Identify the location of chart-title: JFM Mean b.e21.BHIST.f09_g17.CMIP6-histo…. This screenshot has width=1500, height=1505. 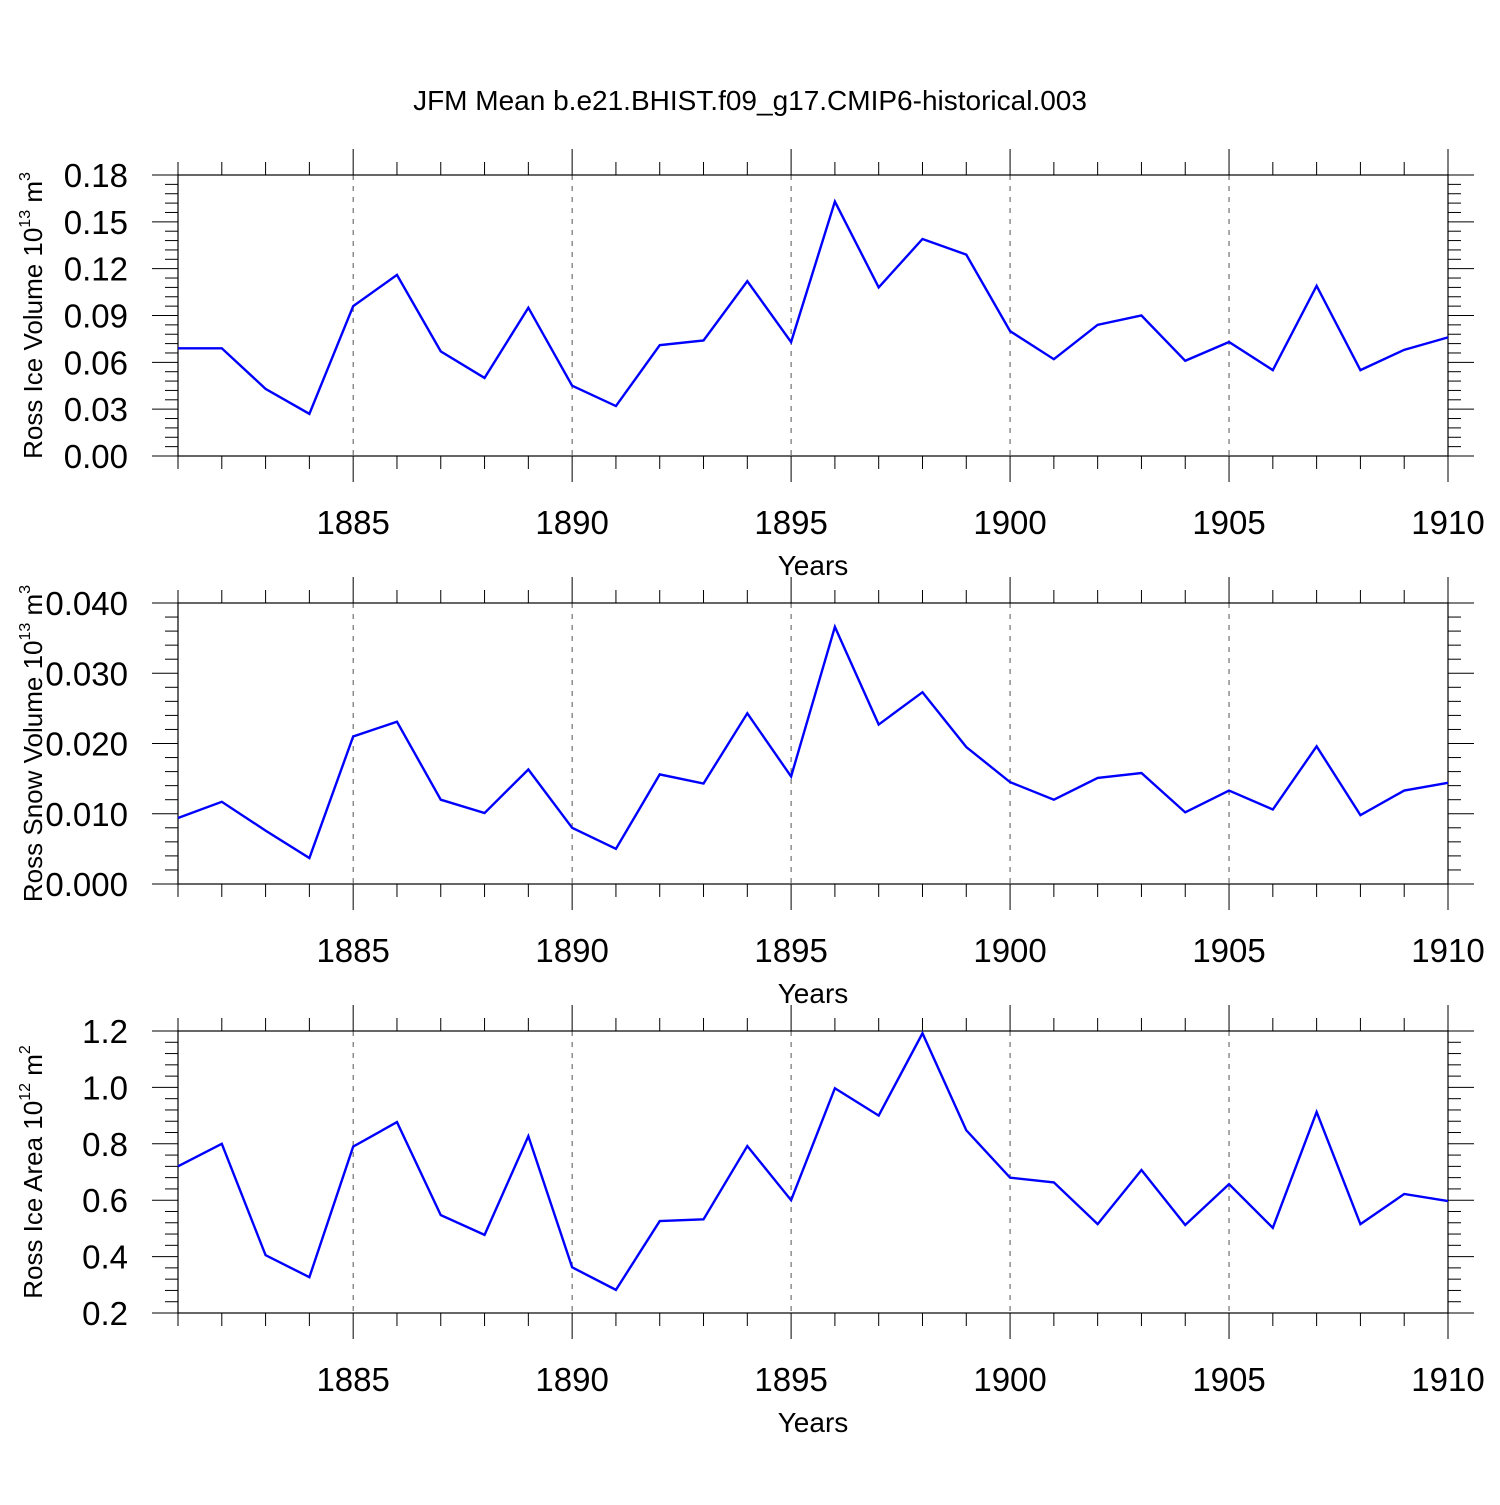
(750, 100).